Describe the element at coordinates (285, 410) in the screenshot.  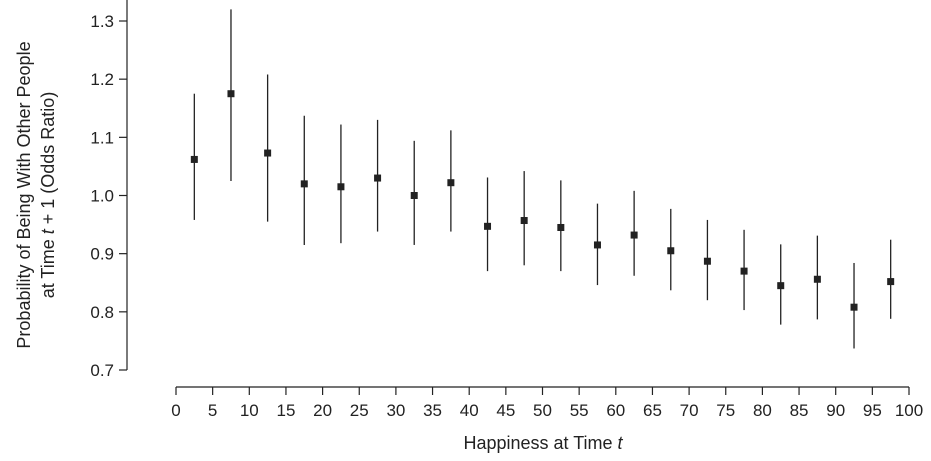
I see `x-tick-label: 15` at that location.